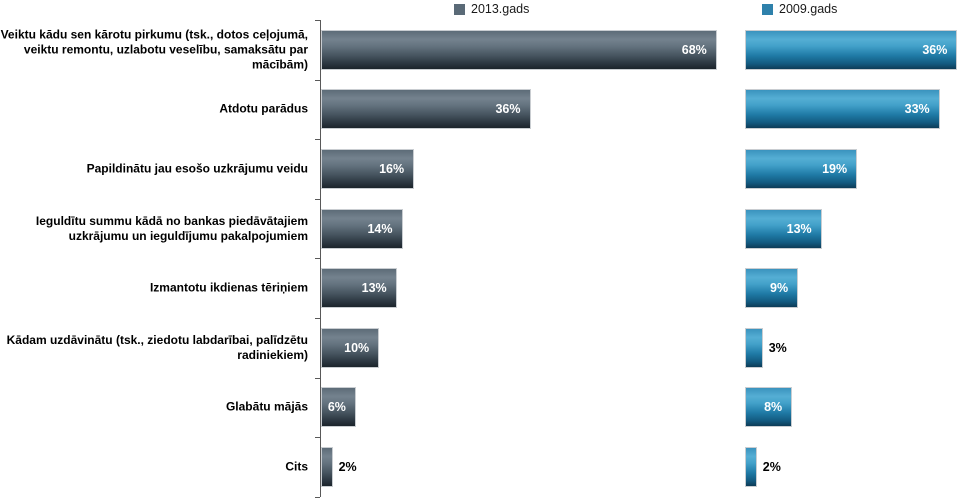 The height and width of the screenshot is (503, 968). I want to click on bar-value-label: 9%, so click(779, 288).